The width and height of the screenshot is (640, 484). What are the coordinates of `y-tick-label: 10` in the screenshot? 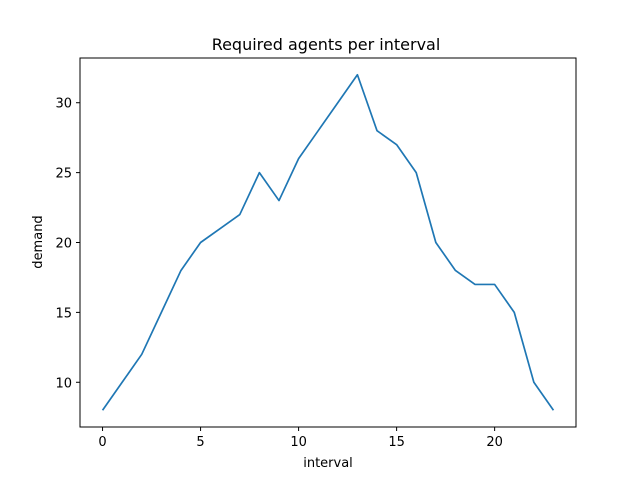 It's located at (63, 383).